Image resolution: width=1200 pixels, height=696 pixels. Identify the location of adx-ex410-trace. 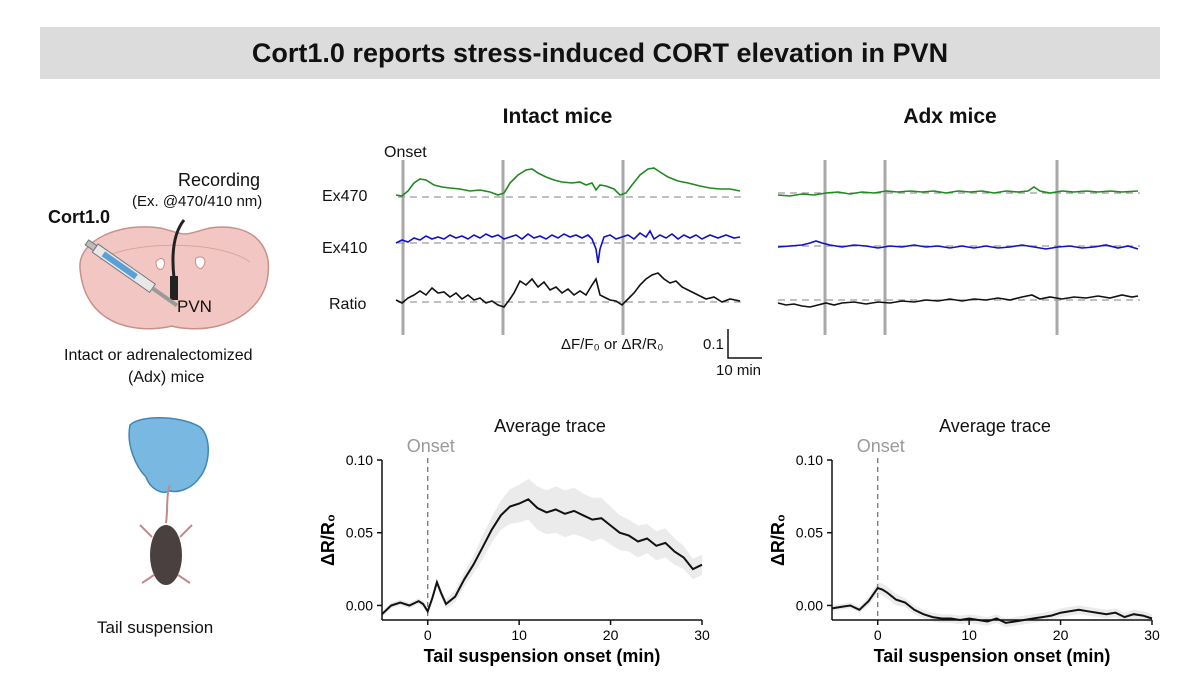
(958, 245).